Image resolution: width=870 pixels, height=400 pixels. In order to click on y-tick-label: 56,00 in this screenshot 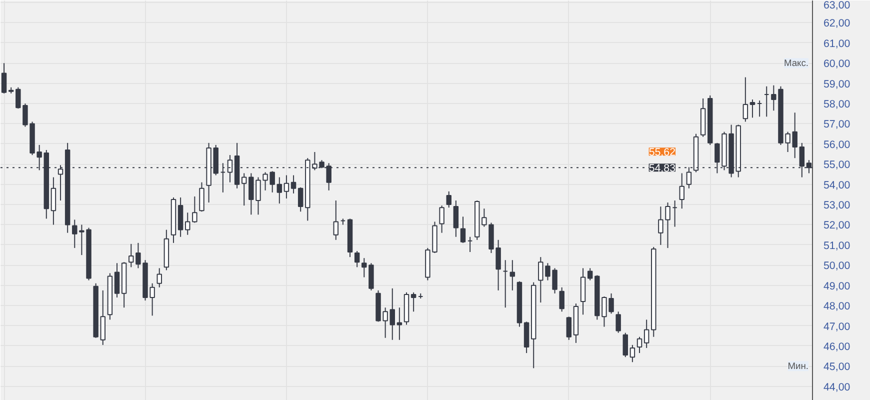, I will do `click(837, 144)`.